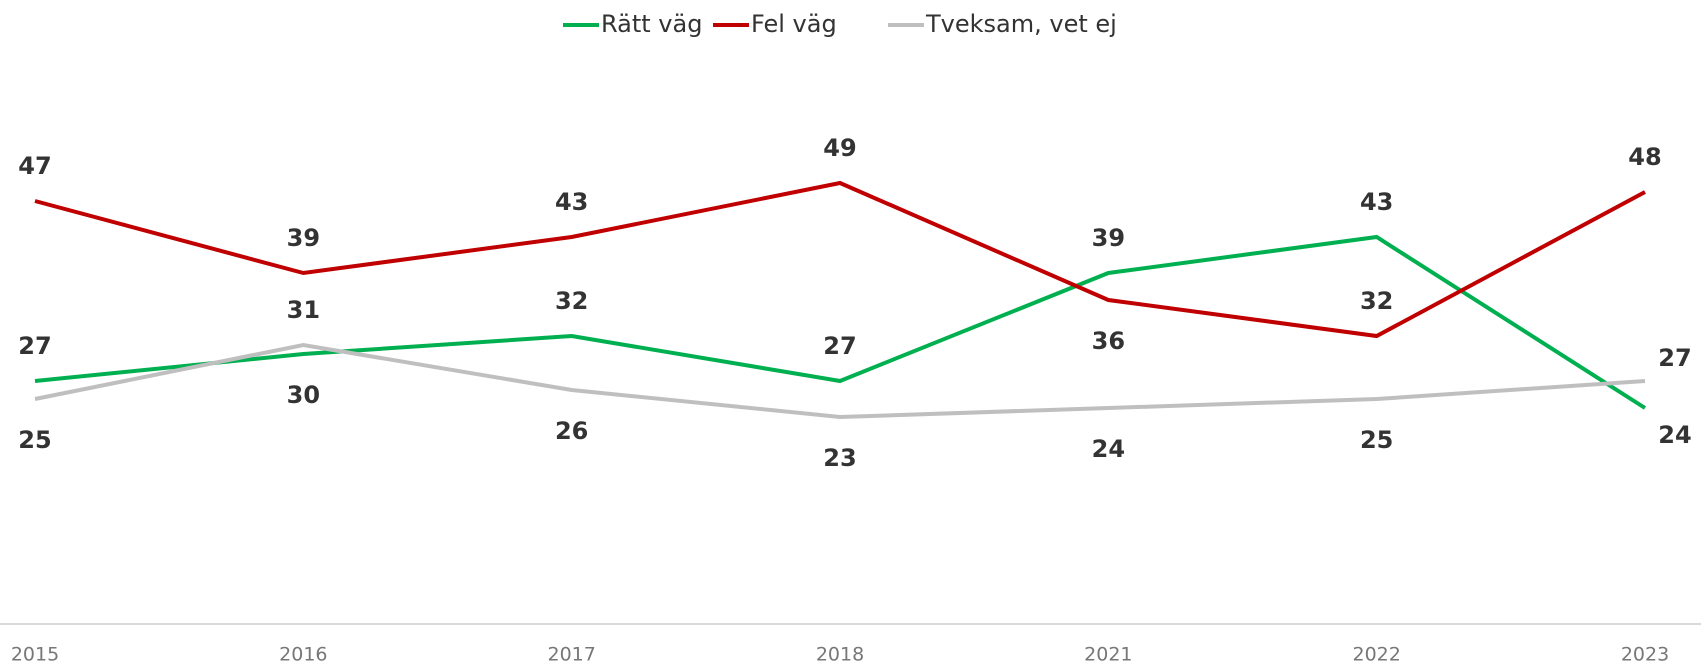  I want to click on data-label: 23, so click(839, 458).